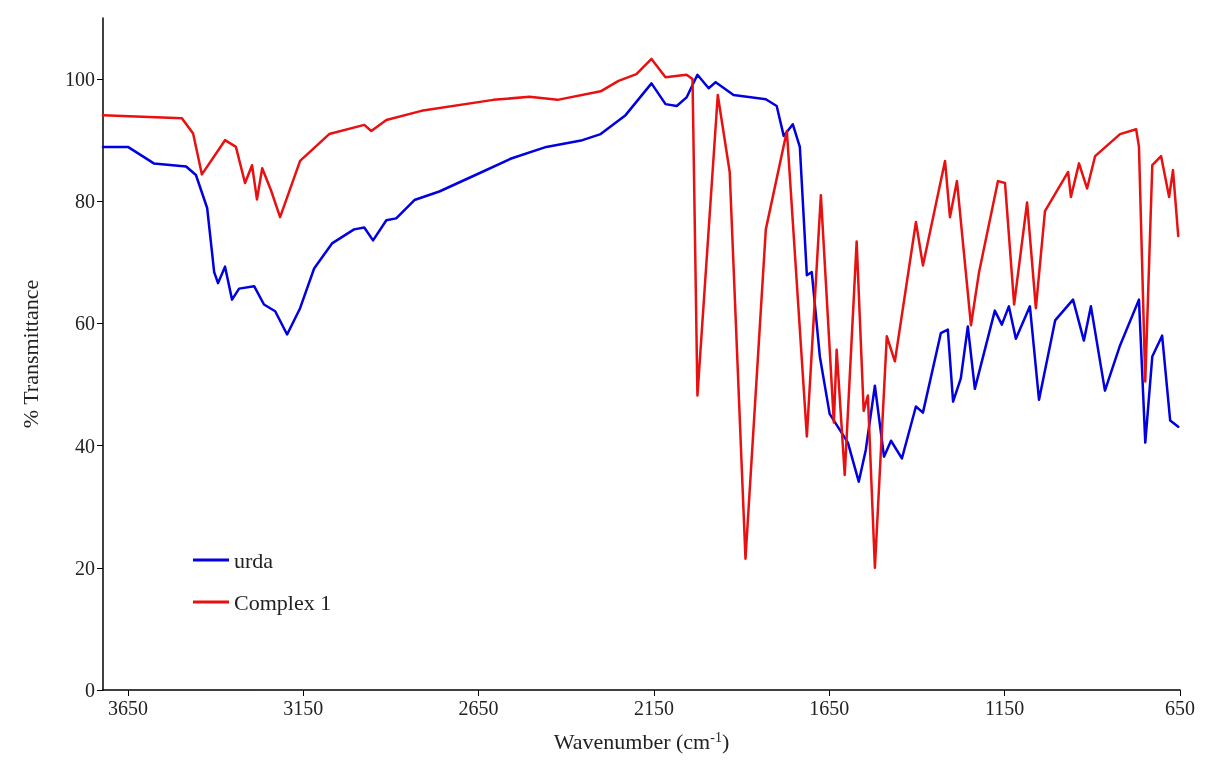 The height and width of the screenshot is (776, 1206). Describe the element at coordinates (254, 560) in the screenshot. I see `legend-label: urda` at that location.